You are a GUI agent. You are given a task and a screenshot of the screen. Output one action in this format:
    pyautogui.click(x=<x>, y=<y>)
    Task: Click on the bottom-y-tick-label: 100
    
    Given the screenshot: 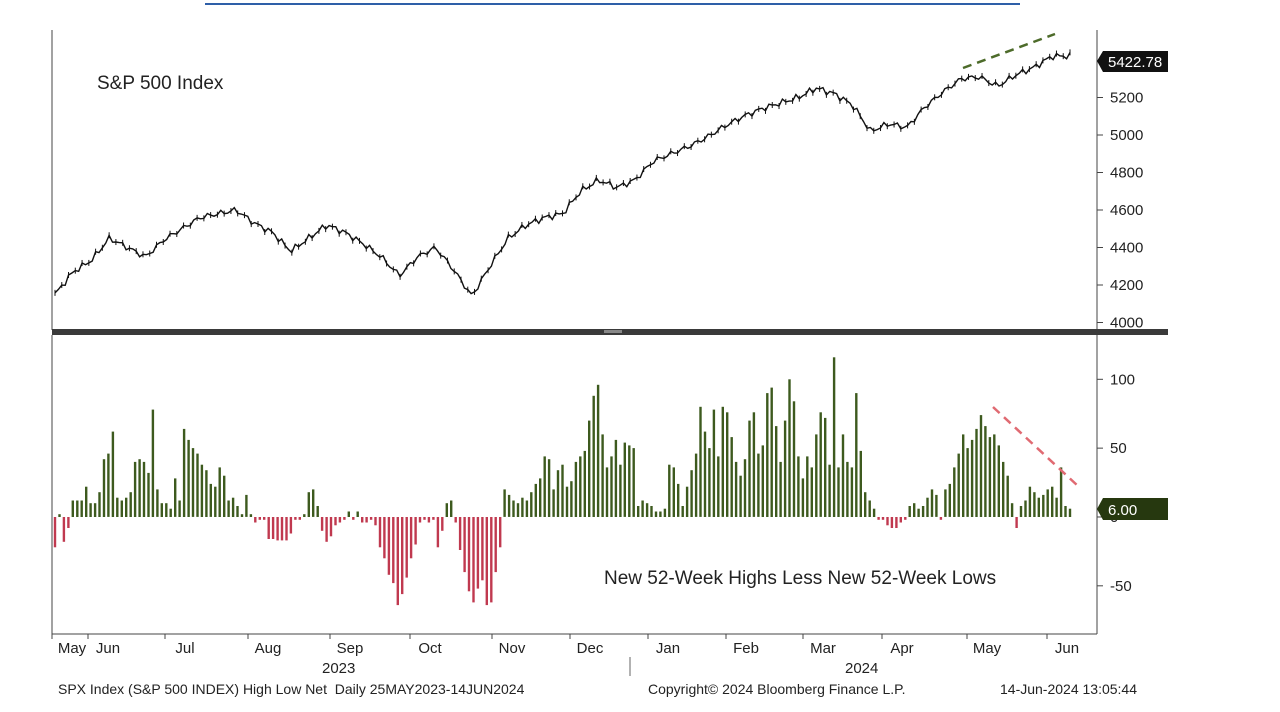 What is the action you would take?
    pyautogui.click(x=1122, y=379)
    